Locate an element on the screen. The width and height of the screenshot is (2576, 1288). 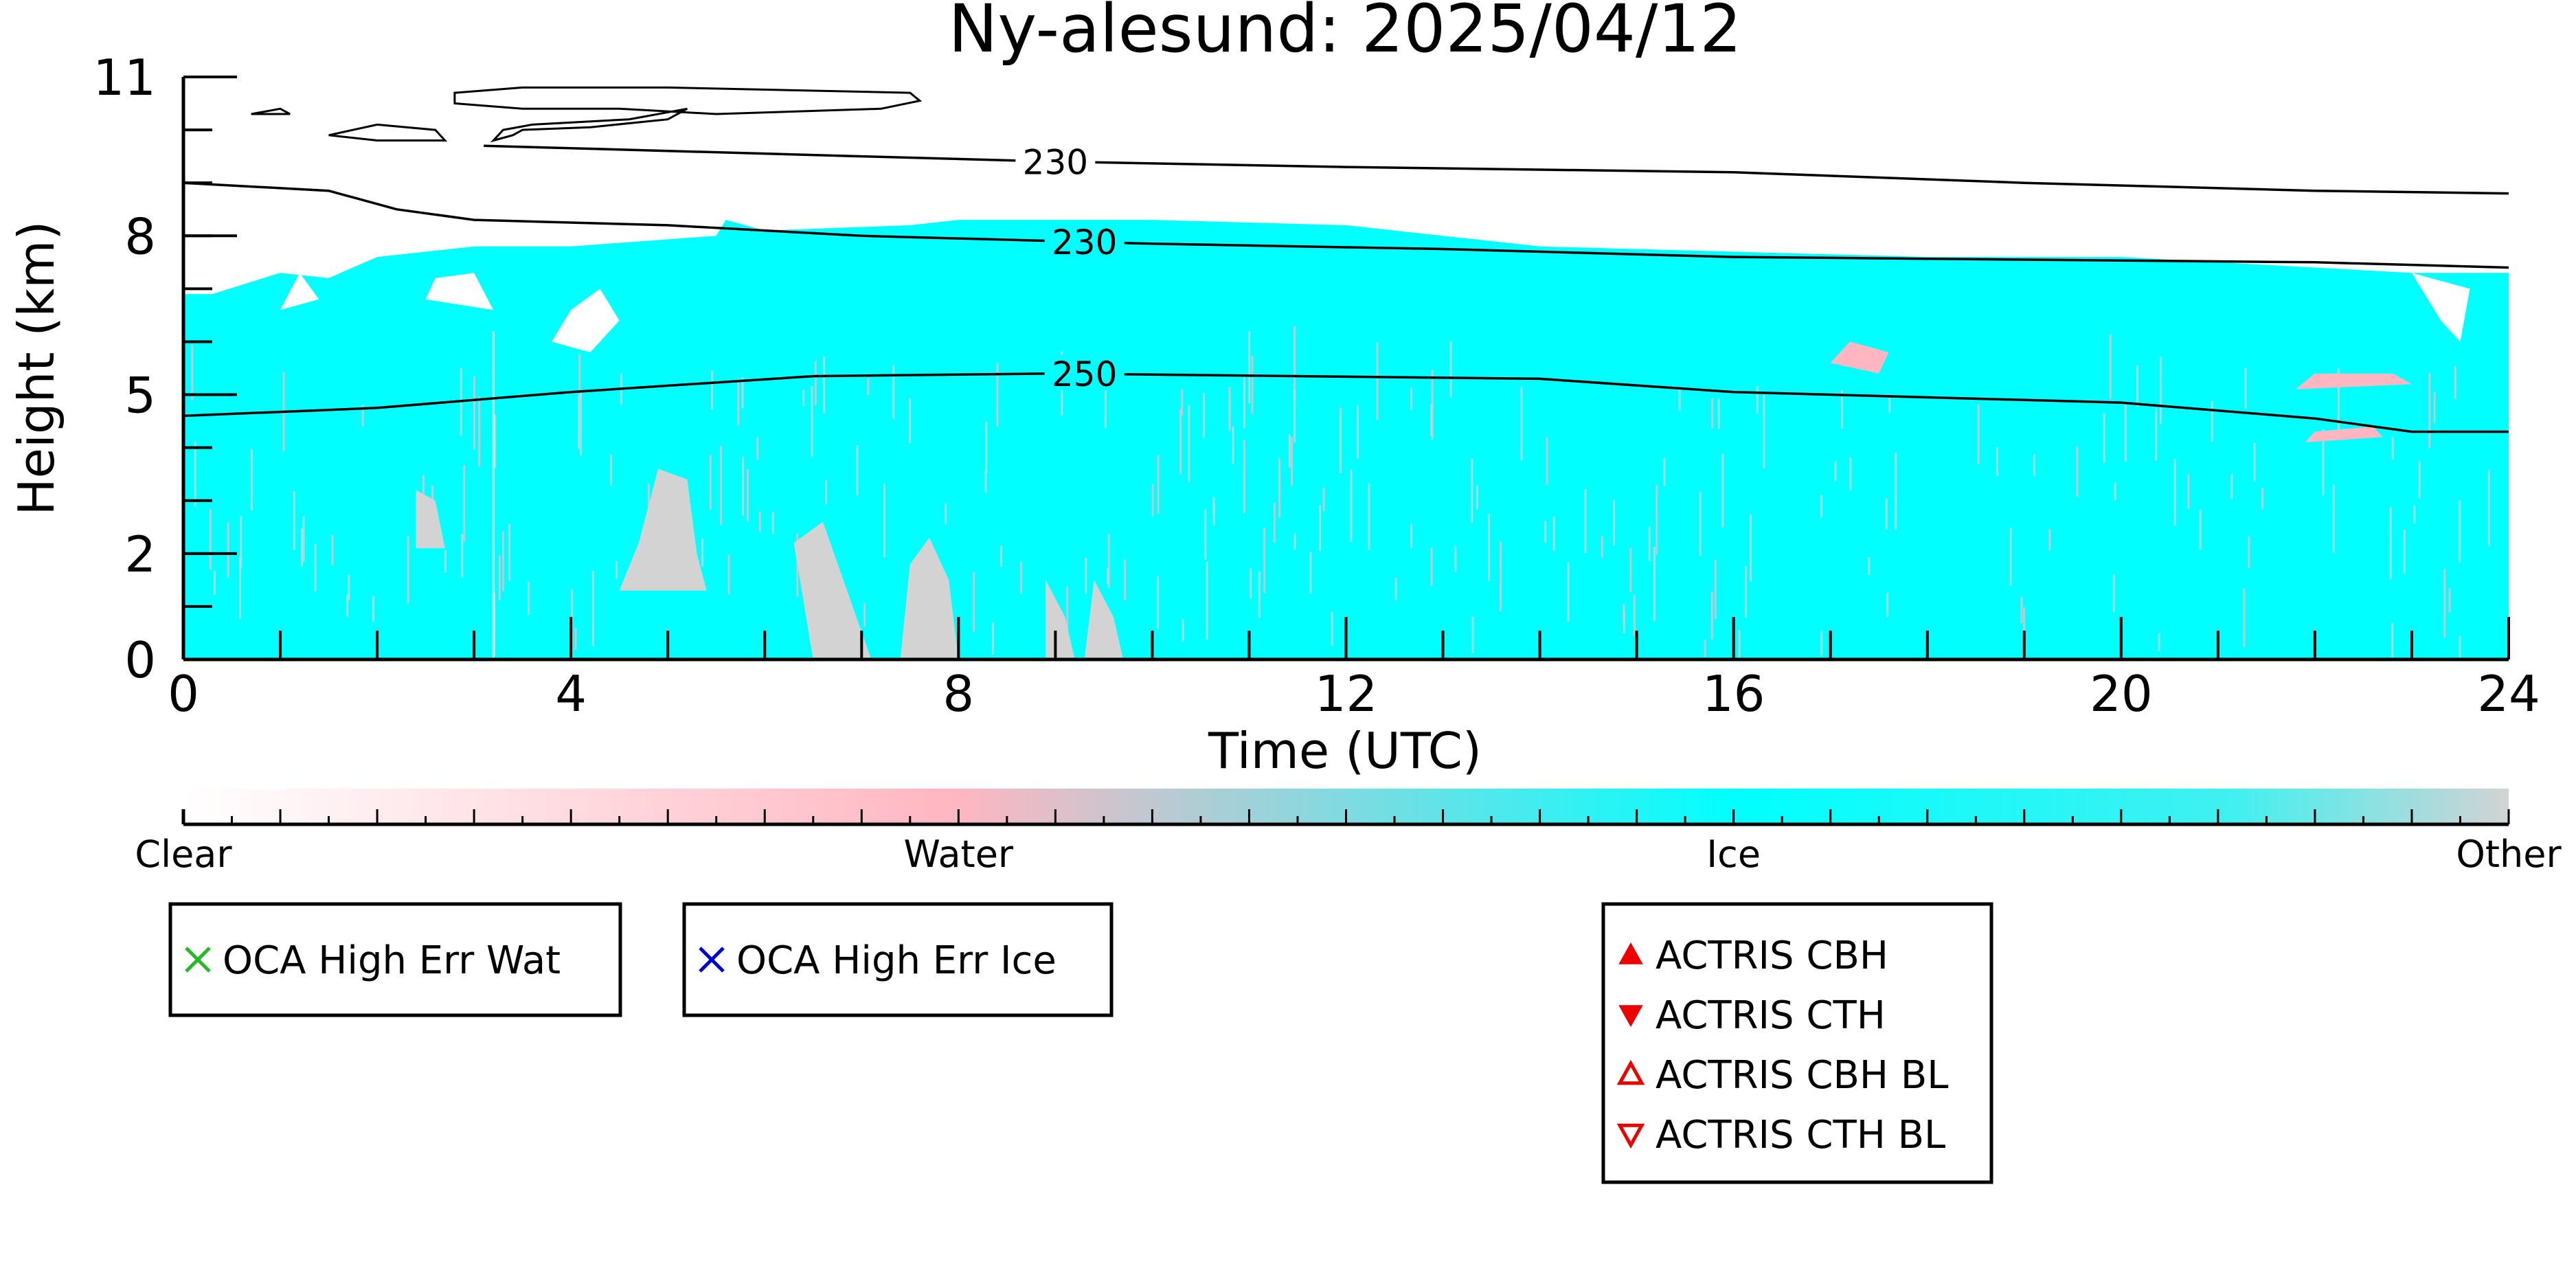
x-tick-label: 16 is located at coordinates (1733, 694).